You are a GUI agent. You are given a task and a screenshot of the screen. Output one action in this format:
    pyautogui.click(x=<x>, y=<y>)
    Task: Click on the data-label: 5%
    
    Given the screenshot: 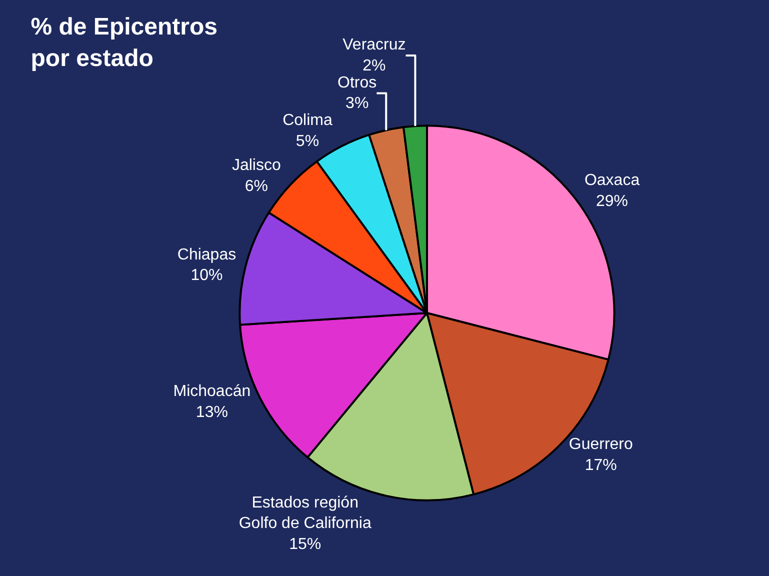 What is the action you would take?
    pyautogui.click(x=308, y=141)
    